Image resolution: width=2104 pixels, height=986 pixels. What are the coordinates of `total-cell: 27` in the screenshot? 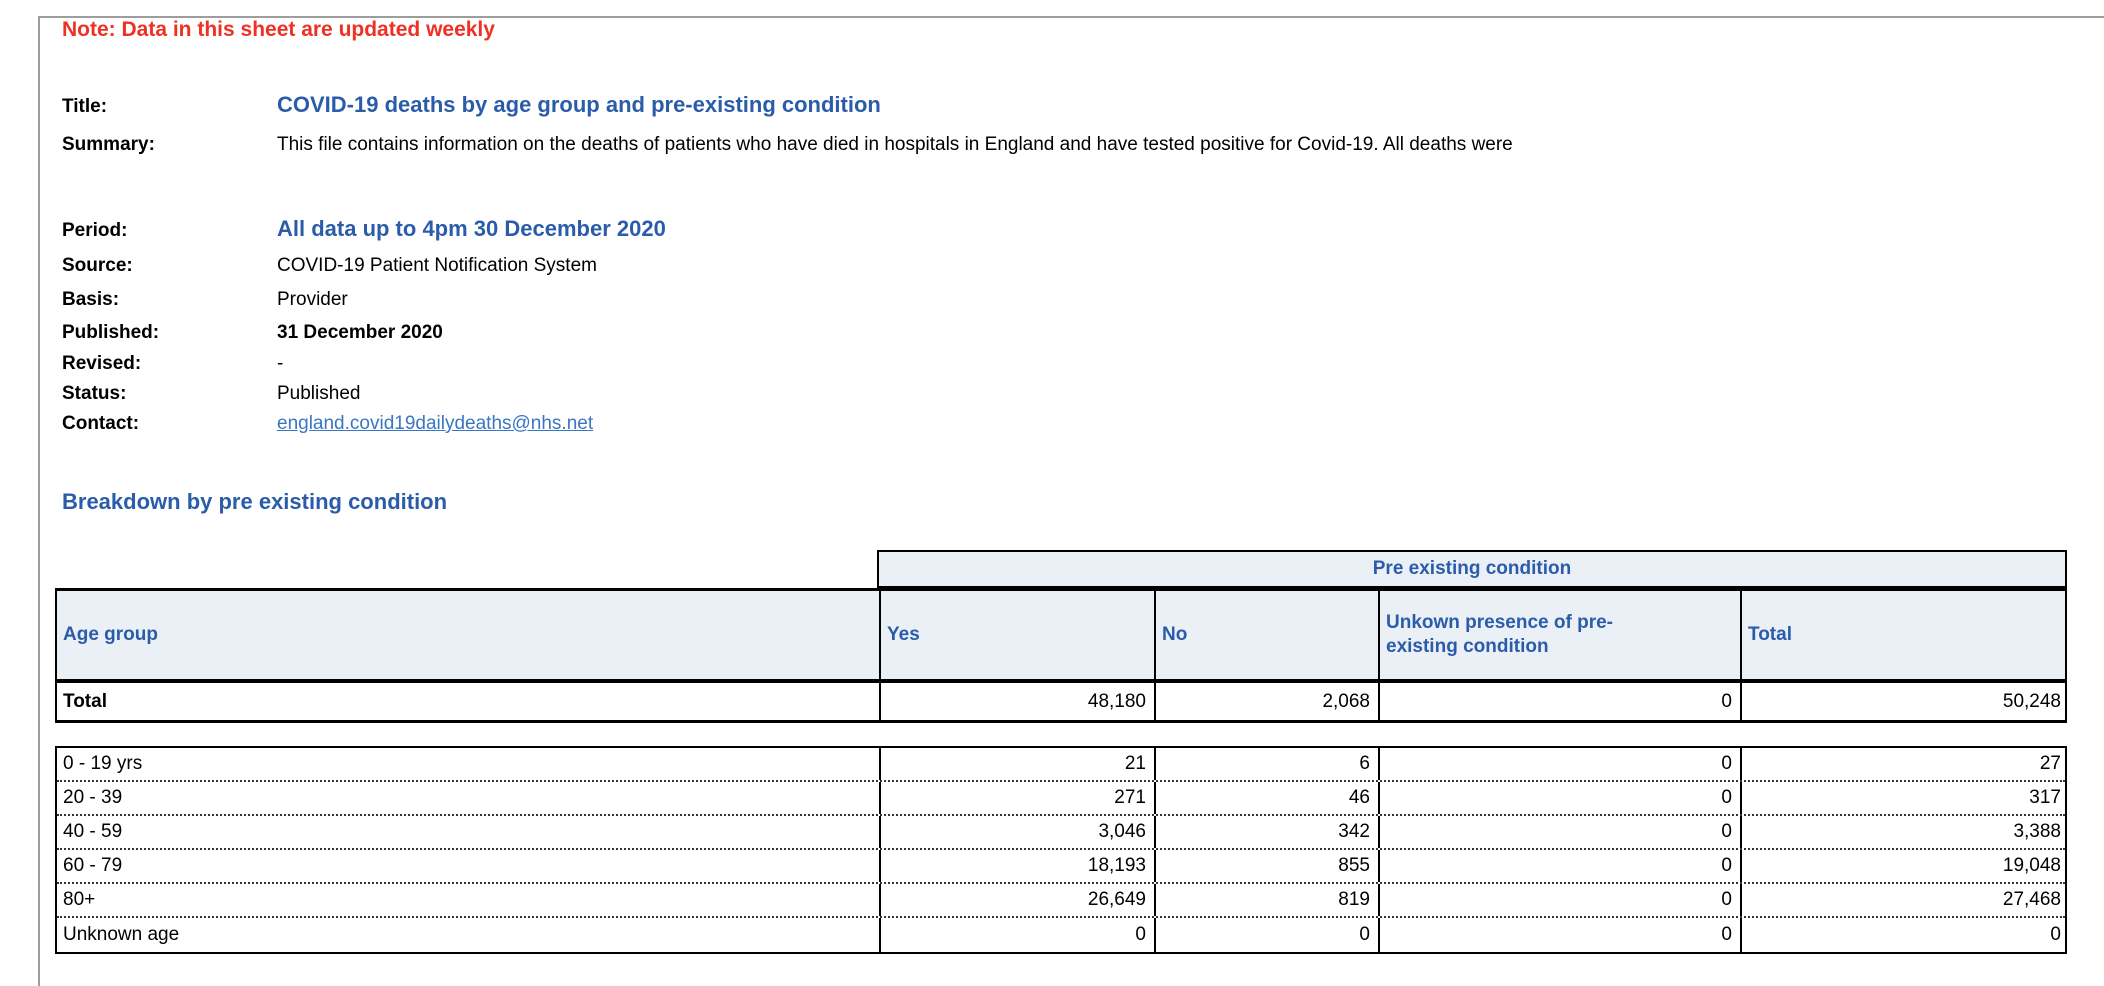 It's located at (1904, 764).